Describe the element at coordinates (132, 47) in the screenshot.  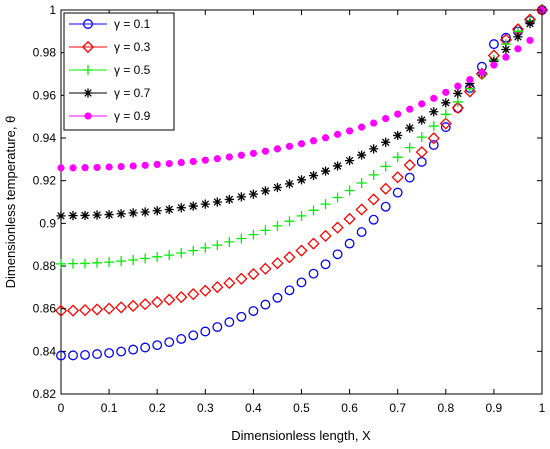
I see `legend-label: γ = 0.3` at that location.